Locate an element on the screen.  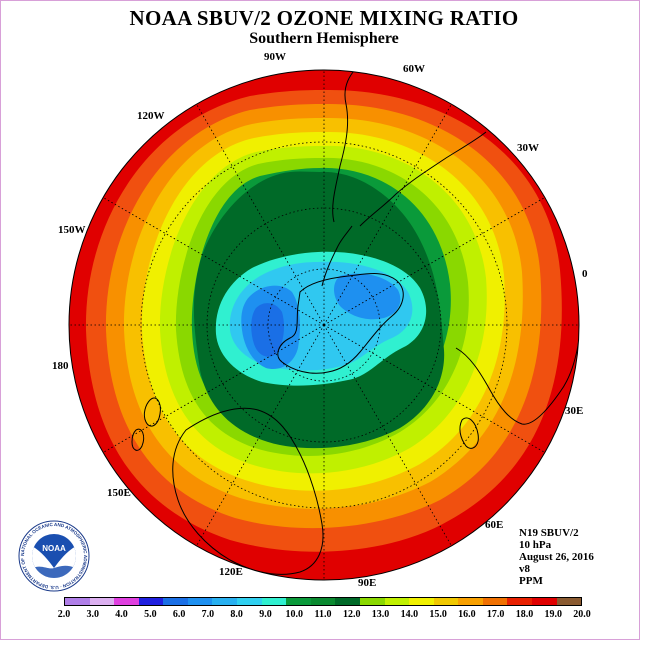
australia-coast is located at coordinates (248, 491).